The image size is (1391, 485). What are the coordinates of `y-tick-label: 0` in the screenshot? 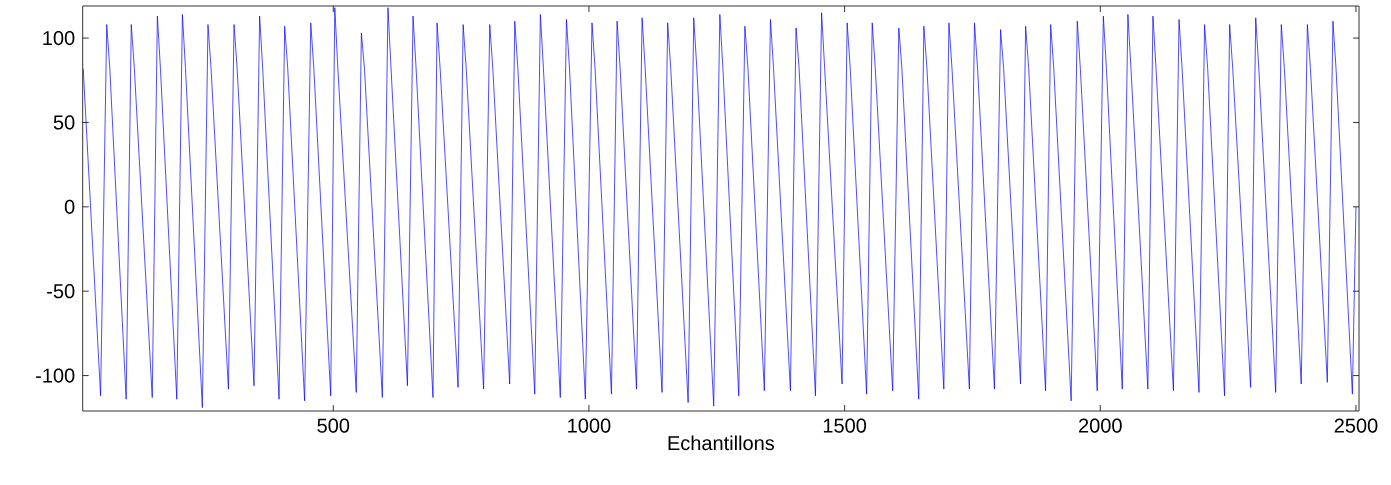 It's located at (69, 206).